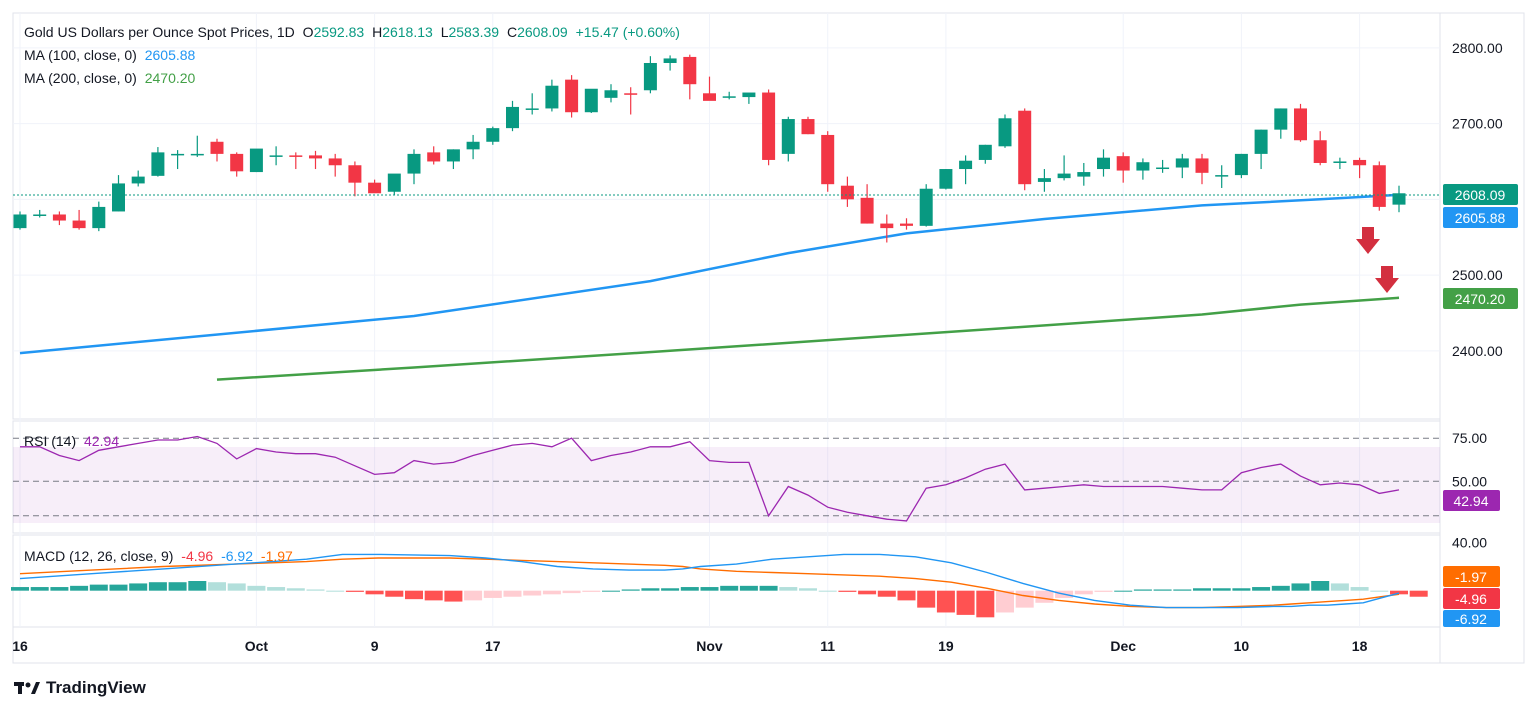 Image resolution: width=1536 pixels, height=711 pixels. Describe the element at coordinates (709, 646) in the screenshot. I see `time-tick-label: Nov` at that location.